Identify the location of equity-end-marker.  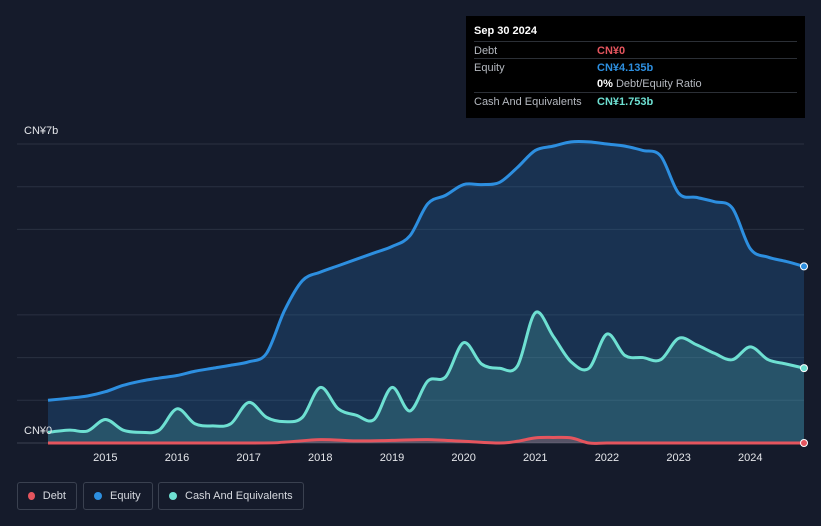
(804, 266).